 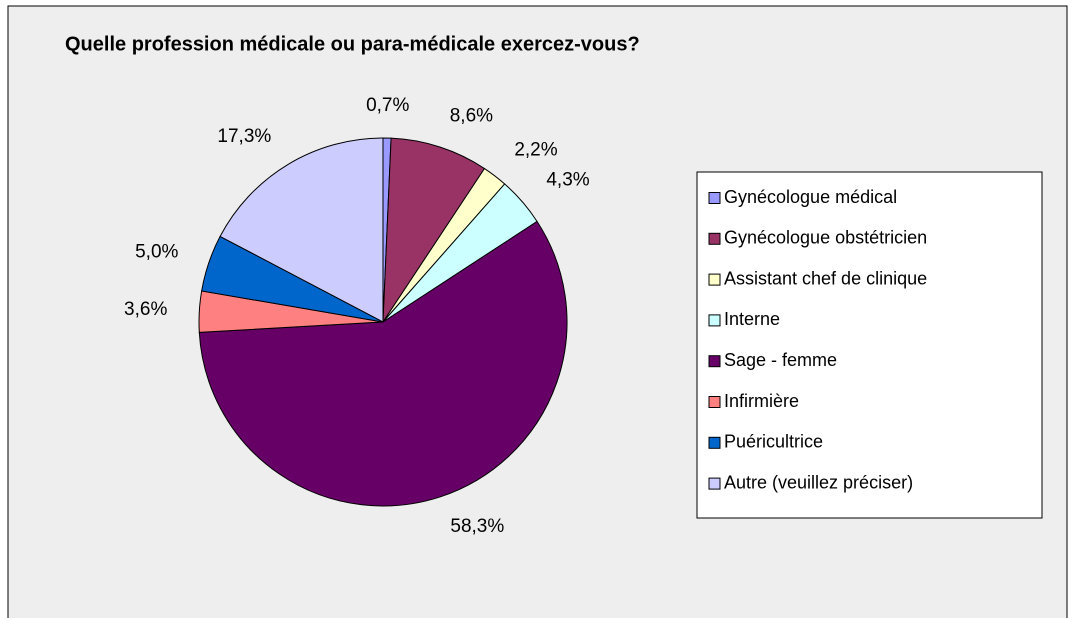 What do you see at coordinates (477, 526) in the screenshot?
I see `data-label: 58,3%` at bounding box center [477, 526].